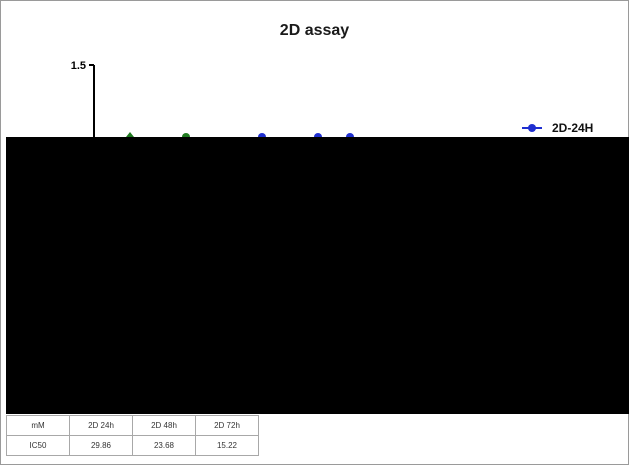 The image size is (629, 465). What do you see at coordinates (314, 30) in the screenshot?
I see `chart-title: 2D assay` at bounding box center [314, 30].